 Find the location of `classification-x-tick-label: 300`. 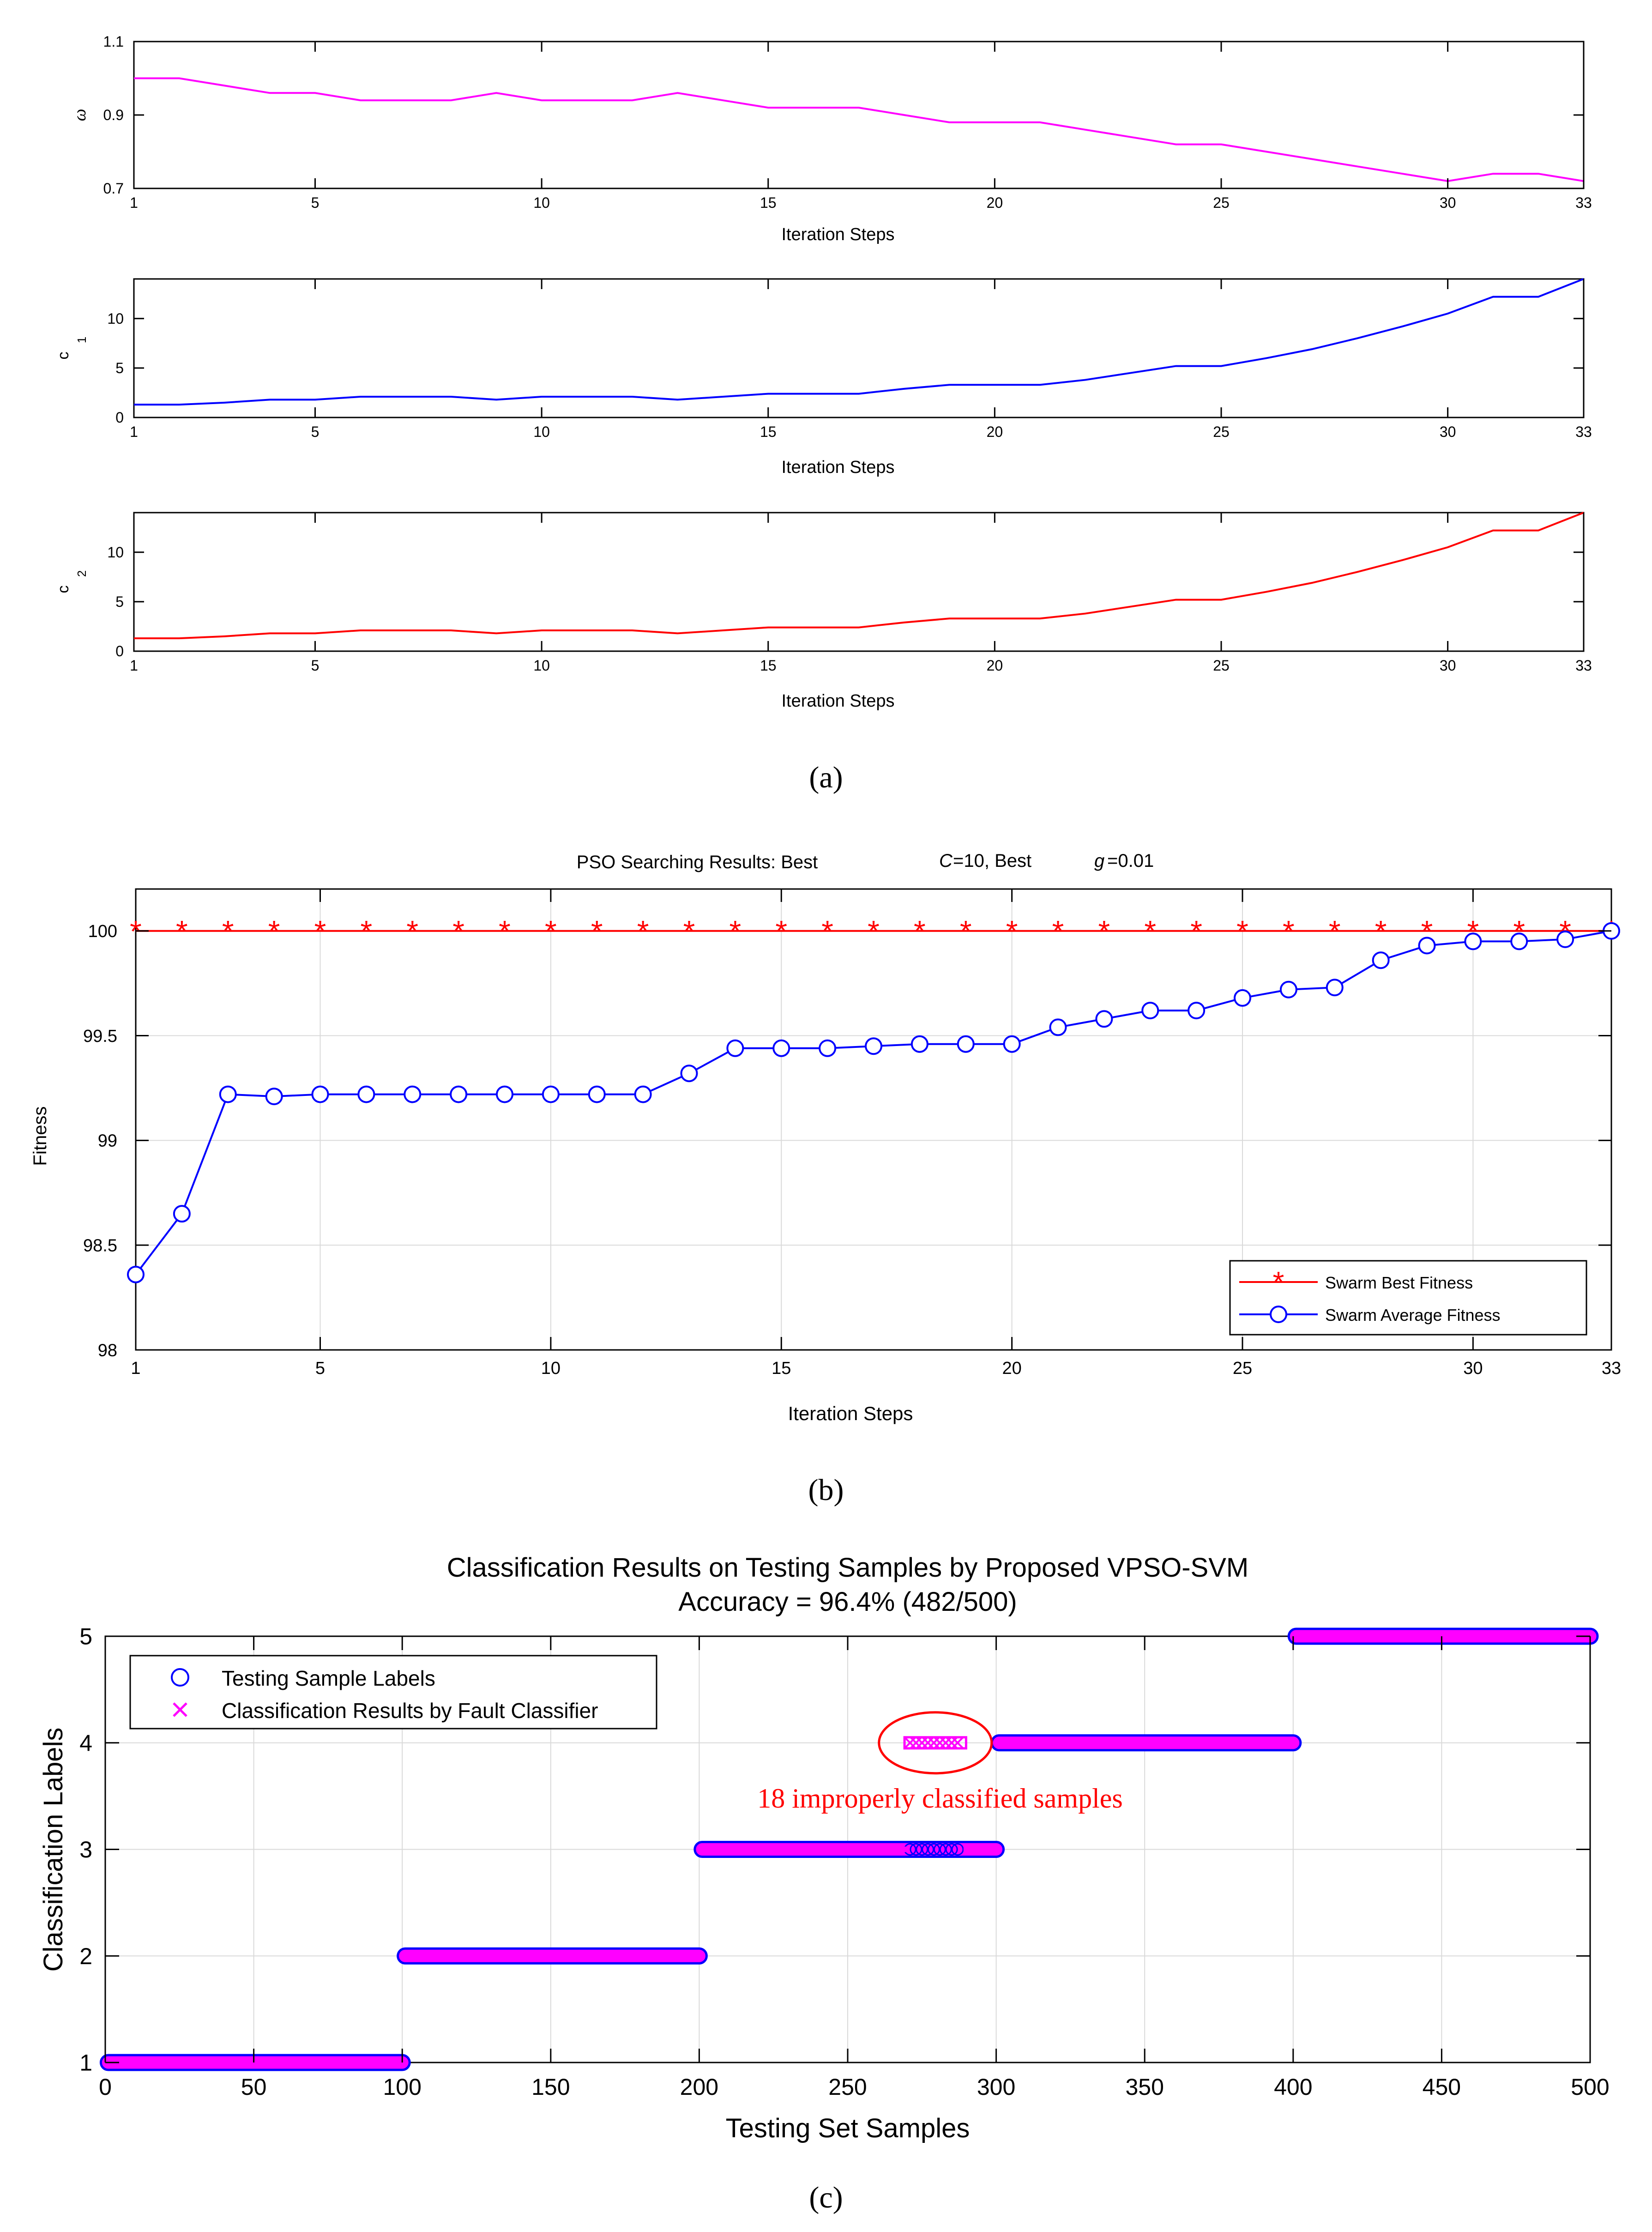

classification-x-tick-label: 300 is located at coordinates (996, 2087).